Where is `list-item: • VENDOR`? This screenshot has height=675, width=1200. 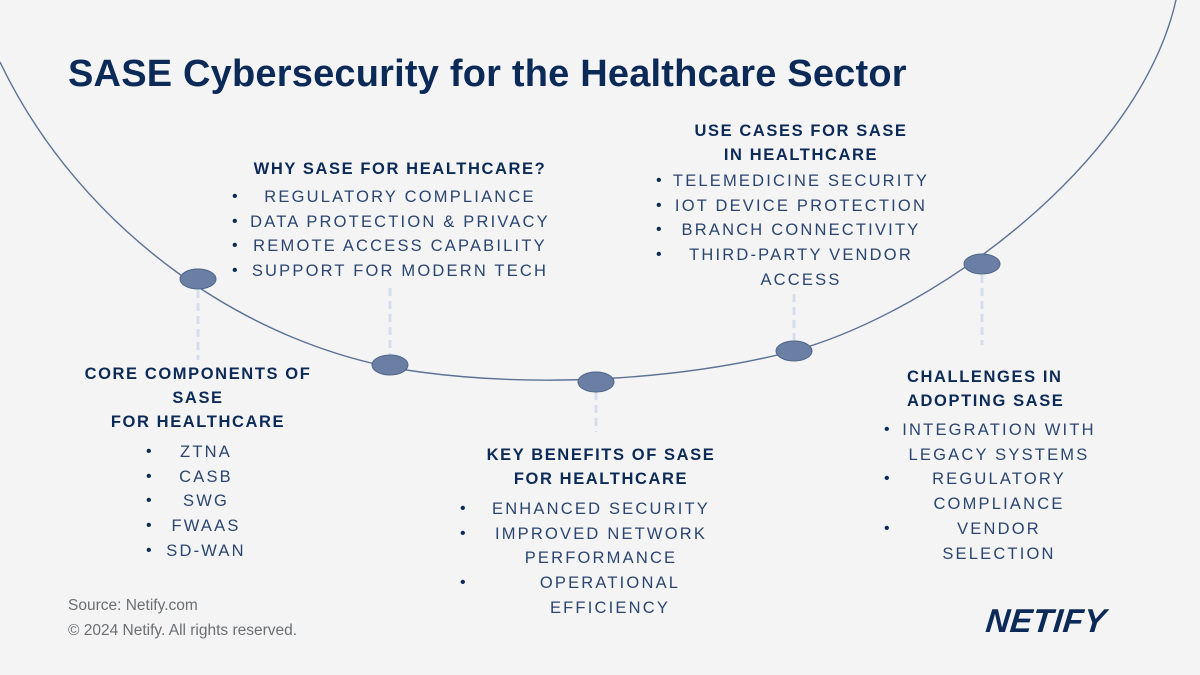 list-item: • VENDOR is located at coordinates (990, 529).